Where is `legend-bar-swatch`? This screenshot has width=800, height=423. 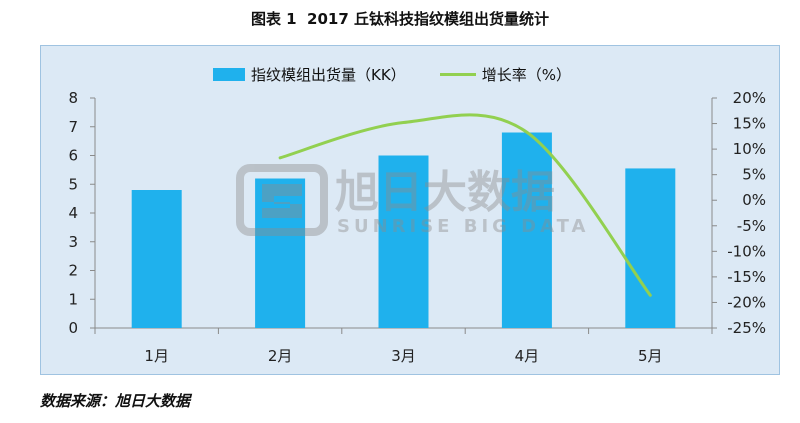
legend-bar-swatch is located at coordinates (229, 74).